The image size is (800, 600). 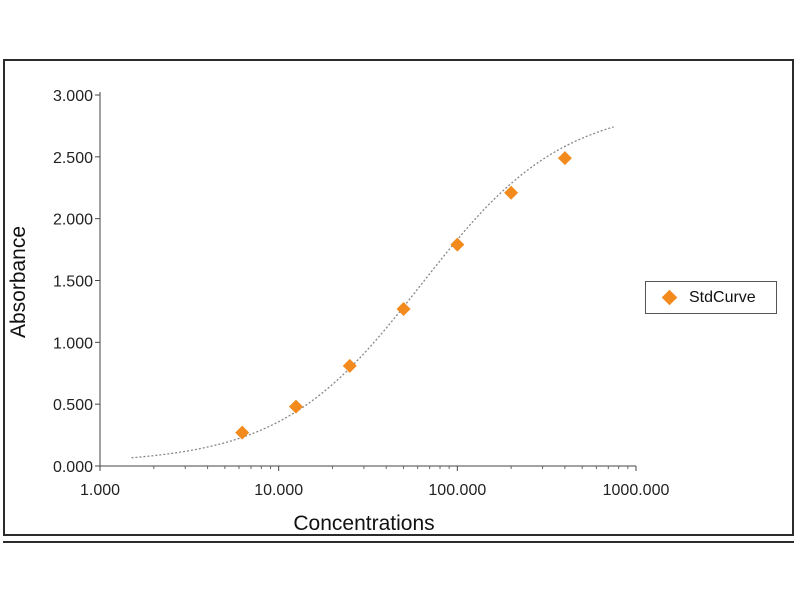 I want to click on y-tick-label: 2.500, so click(x=73, y=158).